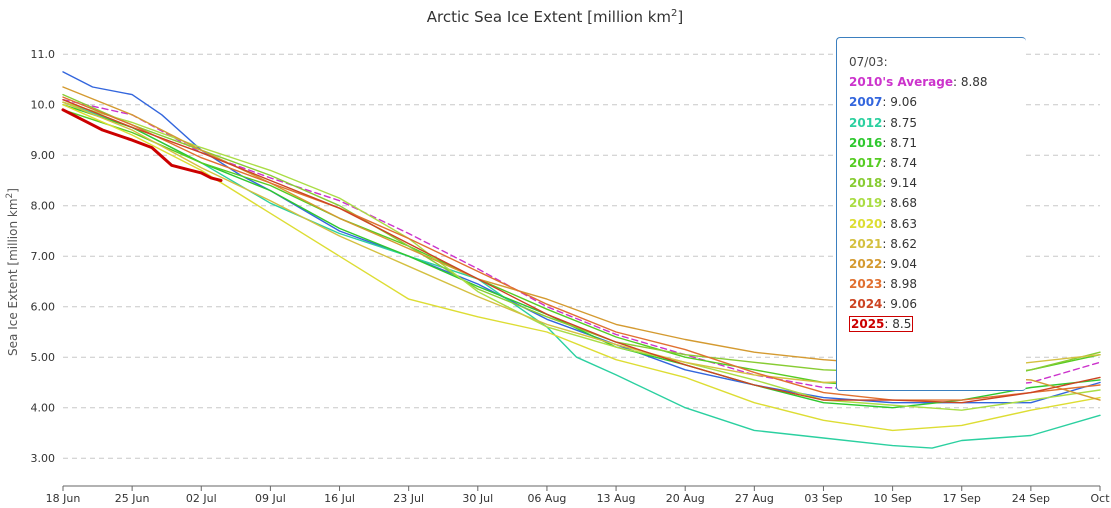  Describe the element at coordinates (937, 324) in the screenshot. I see `tooltip-row: 2025: 8.5` at that location.